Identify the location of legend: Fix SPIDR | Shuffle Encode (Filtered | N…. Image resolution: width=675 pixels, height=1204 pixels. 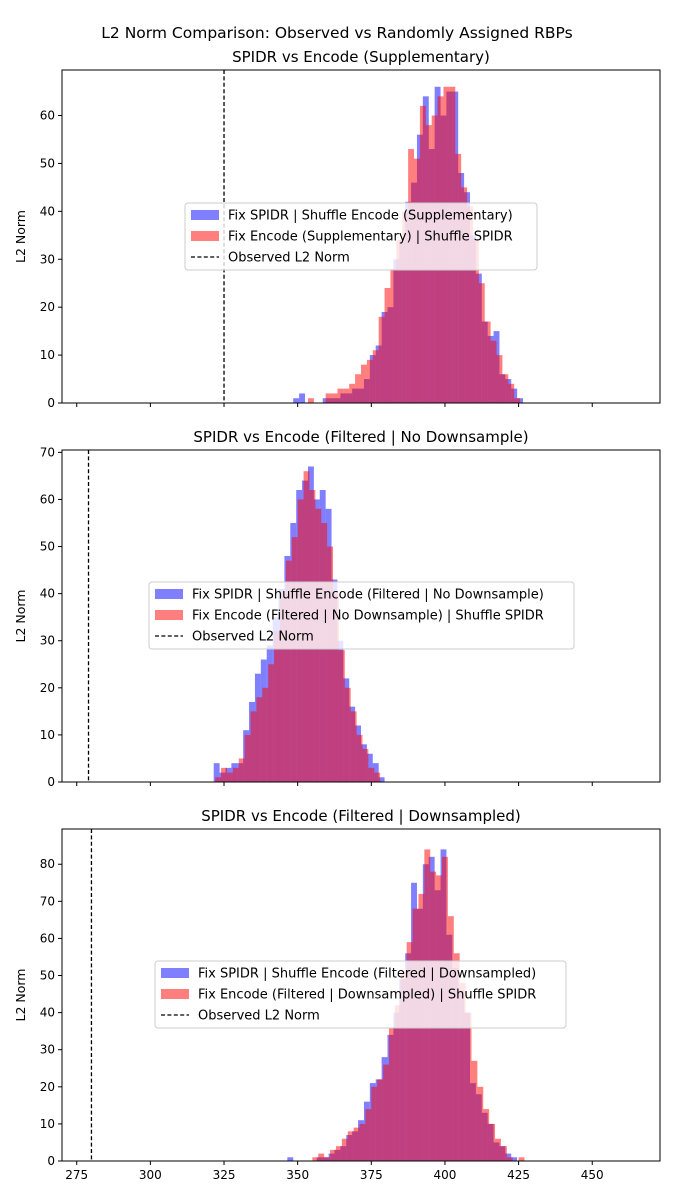
(361, 615).